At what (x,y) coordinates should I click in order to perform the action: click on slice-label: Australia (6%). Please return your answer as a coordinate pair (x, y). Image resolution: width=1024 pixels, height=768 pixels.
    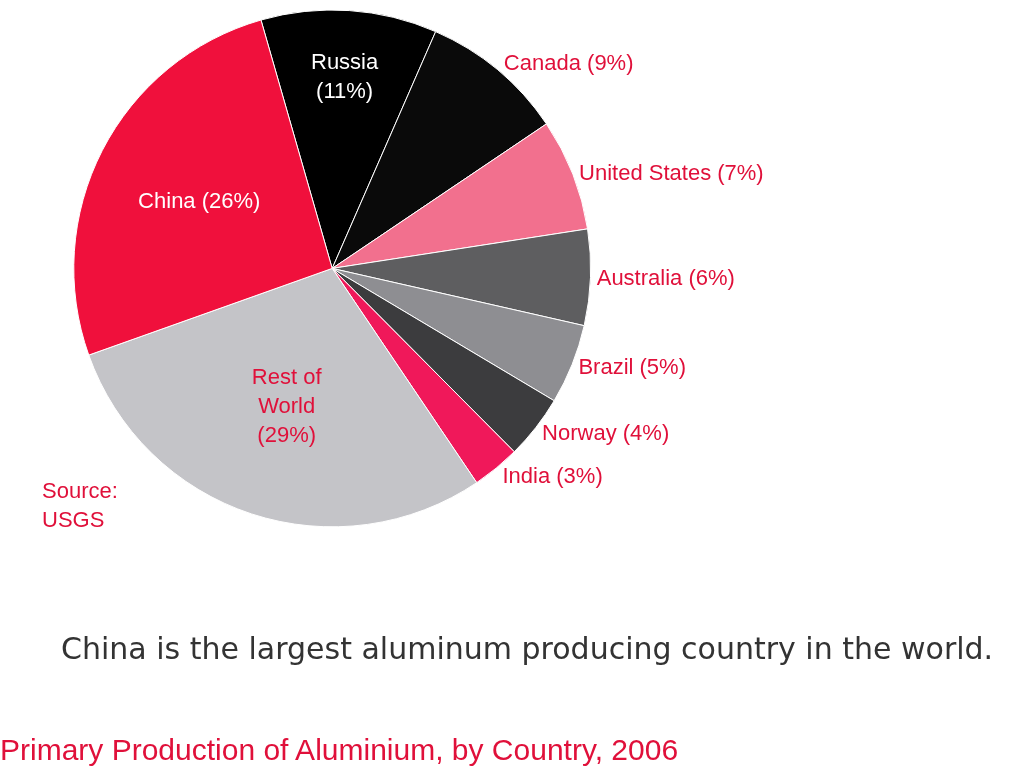
    Looking at the image, I should click on (665, 277).